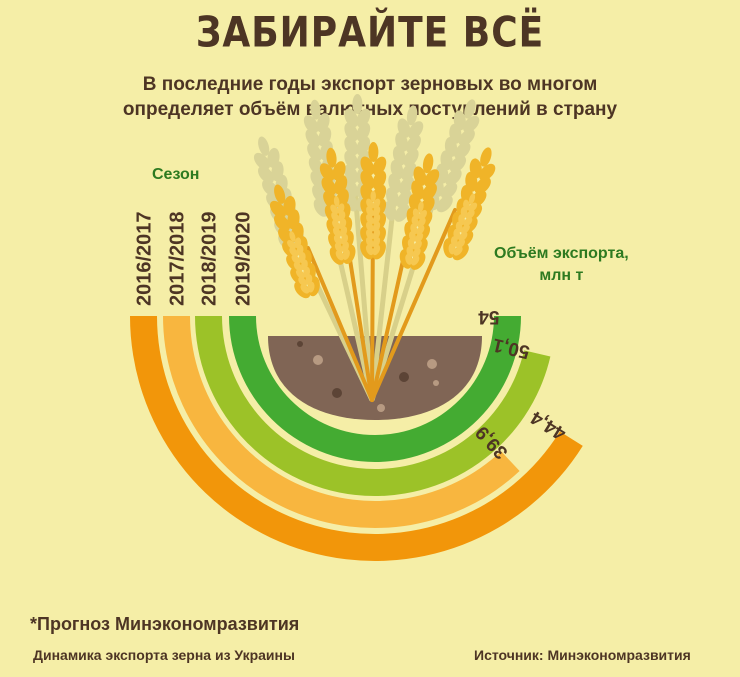  What do you see at coordinates (210, 258) in the screenshot?
I see `season-label-2: 2018/2019` at bounding box center [210, 258].